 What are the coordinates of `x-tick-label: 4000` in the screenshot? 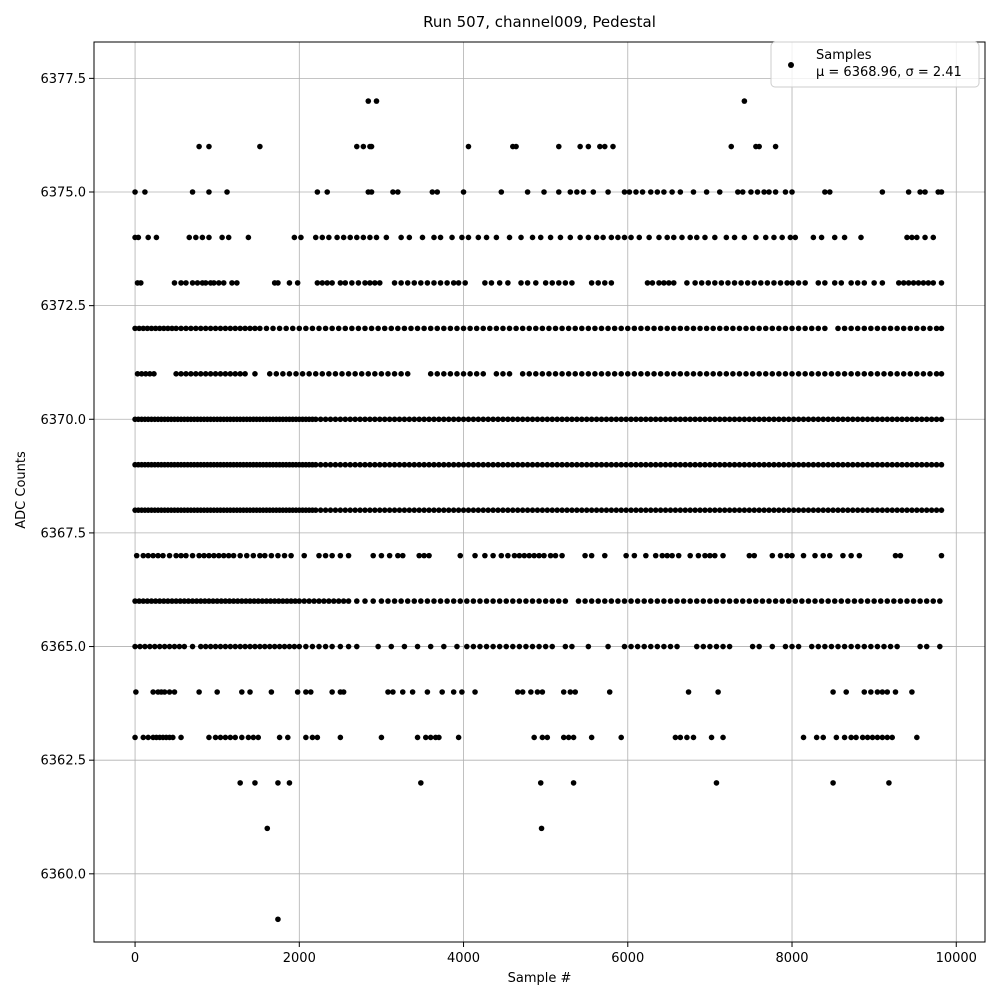 It's located at (463, 958).